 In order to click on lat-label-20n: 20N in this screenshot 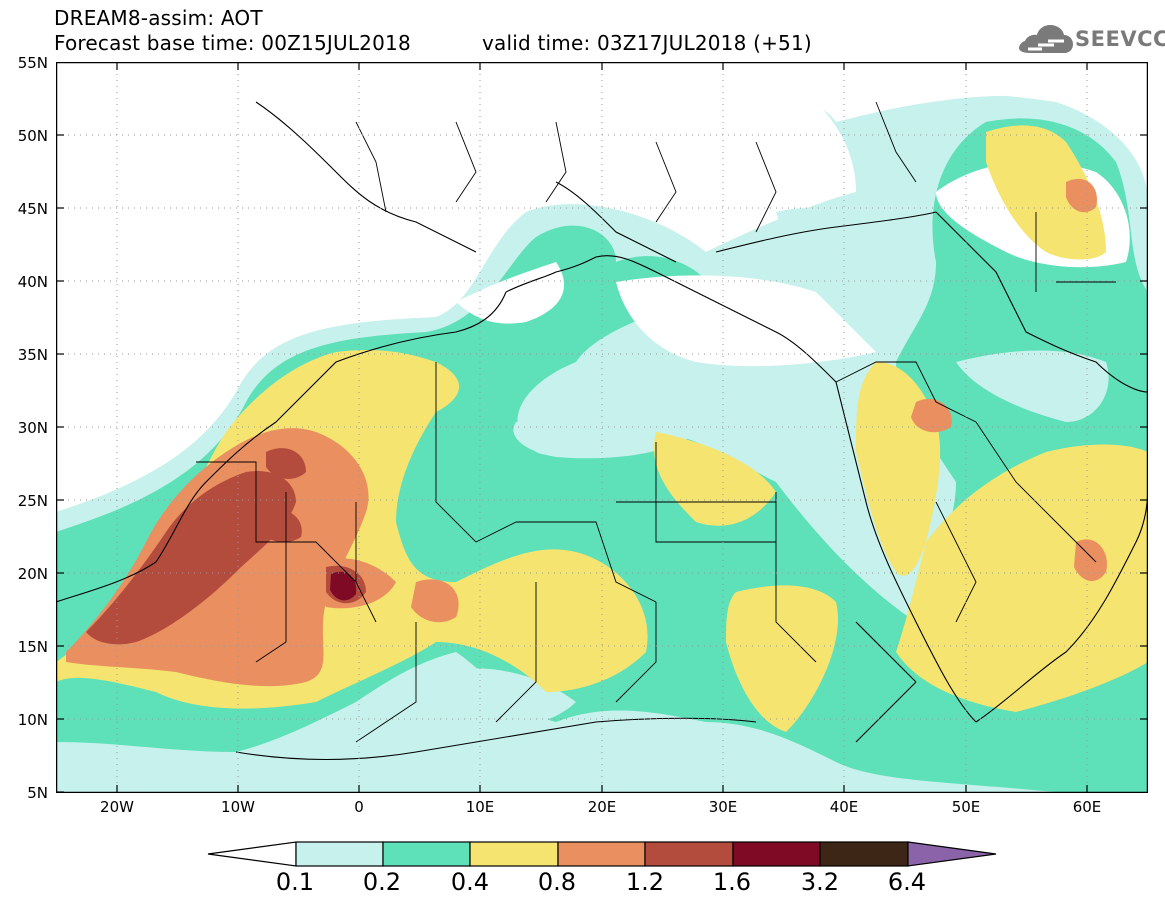, I will do `click(32, 574)`.